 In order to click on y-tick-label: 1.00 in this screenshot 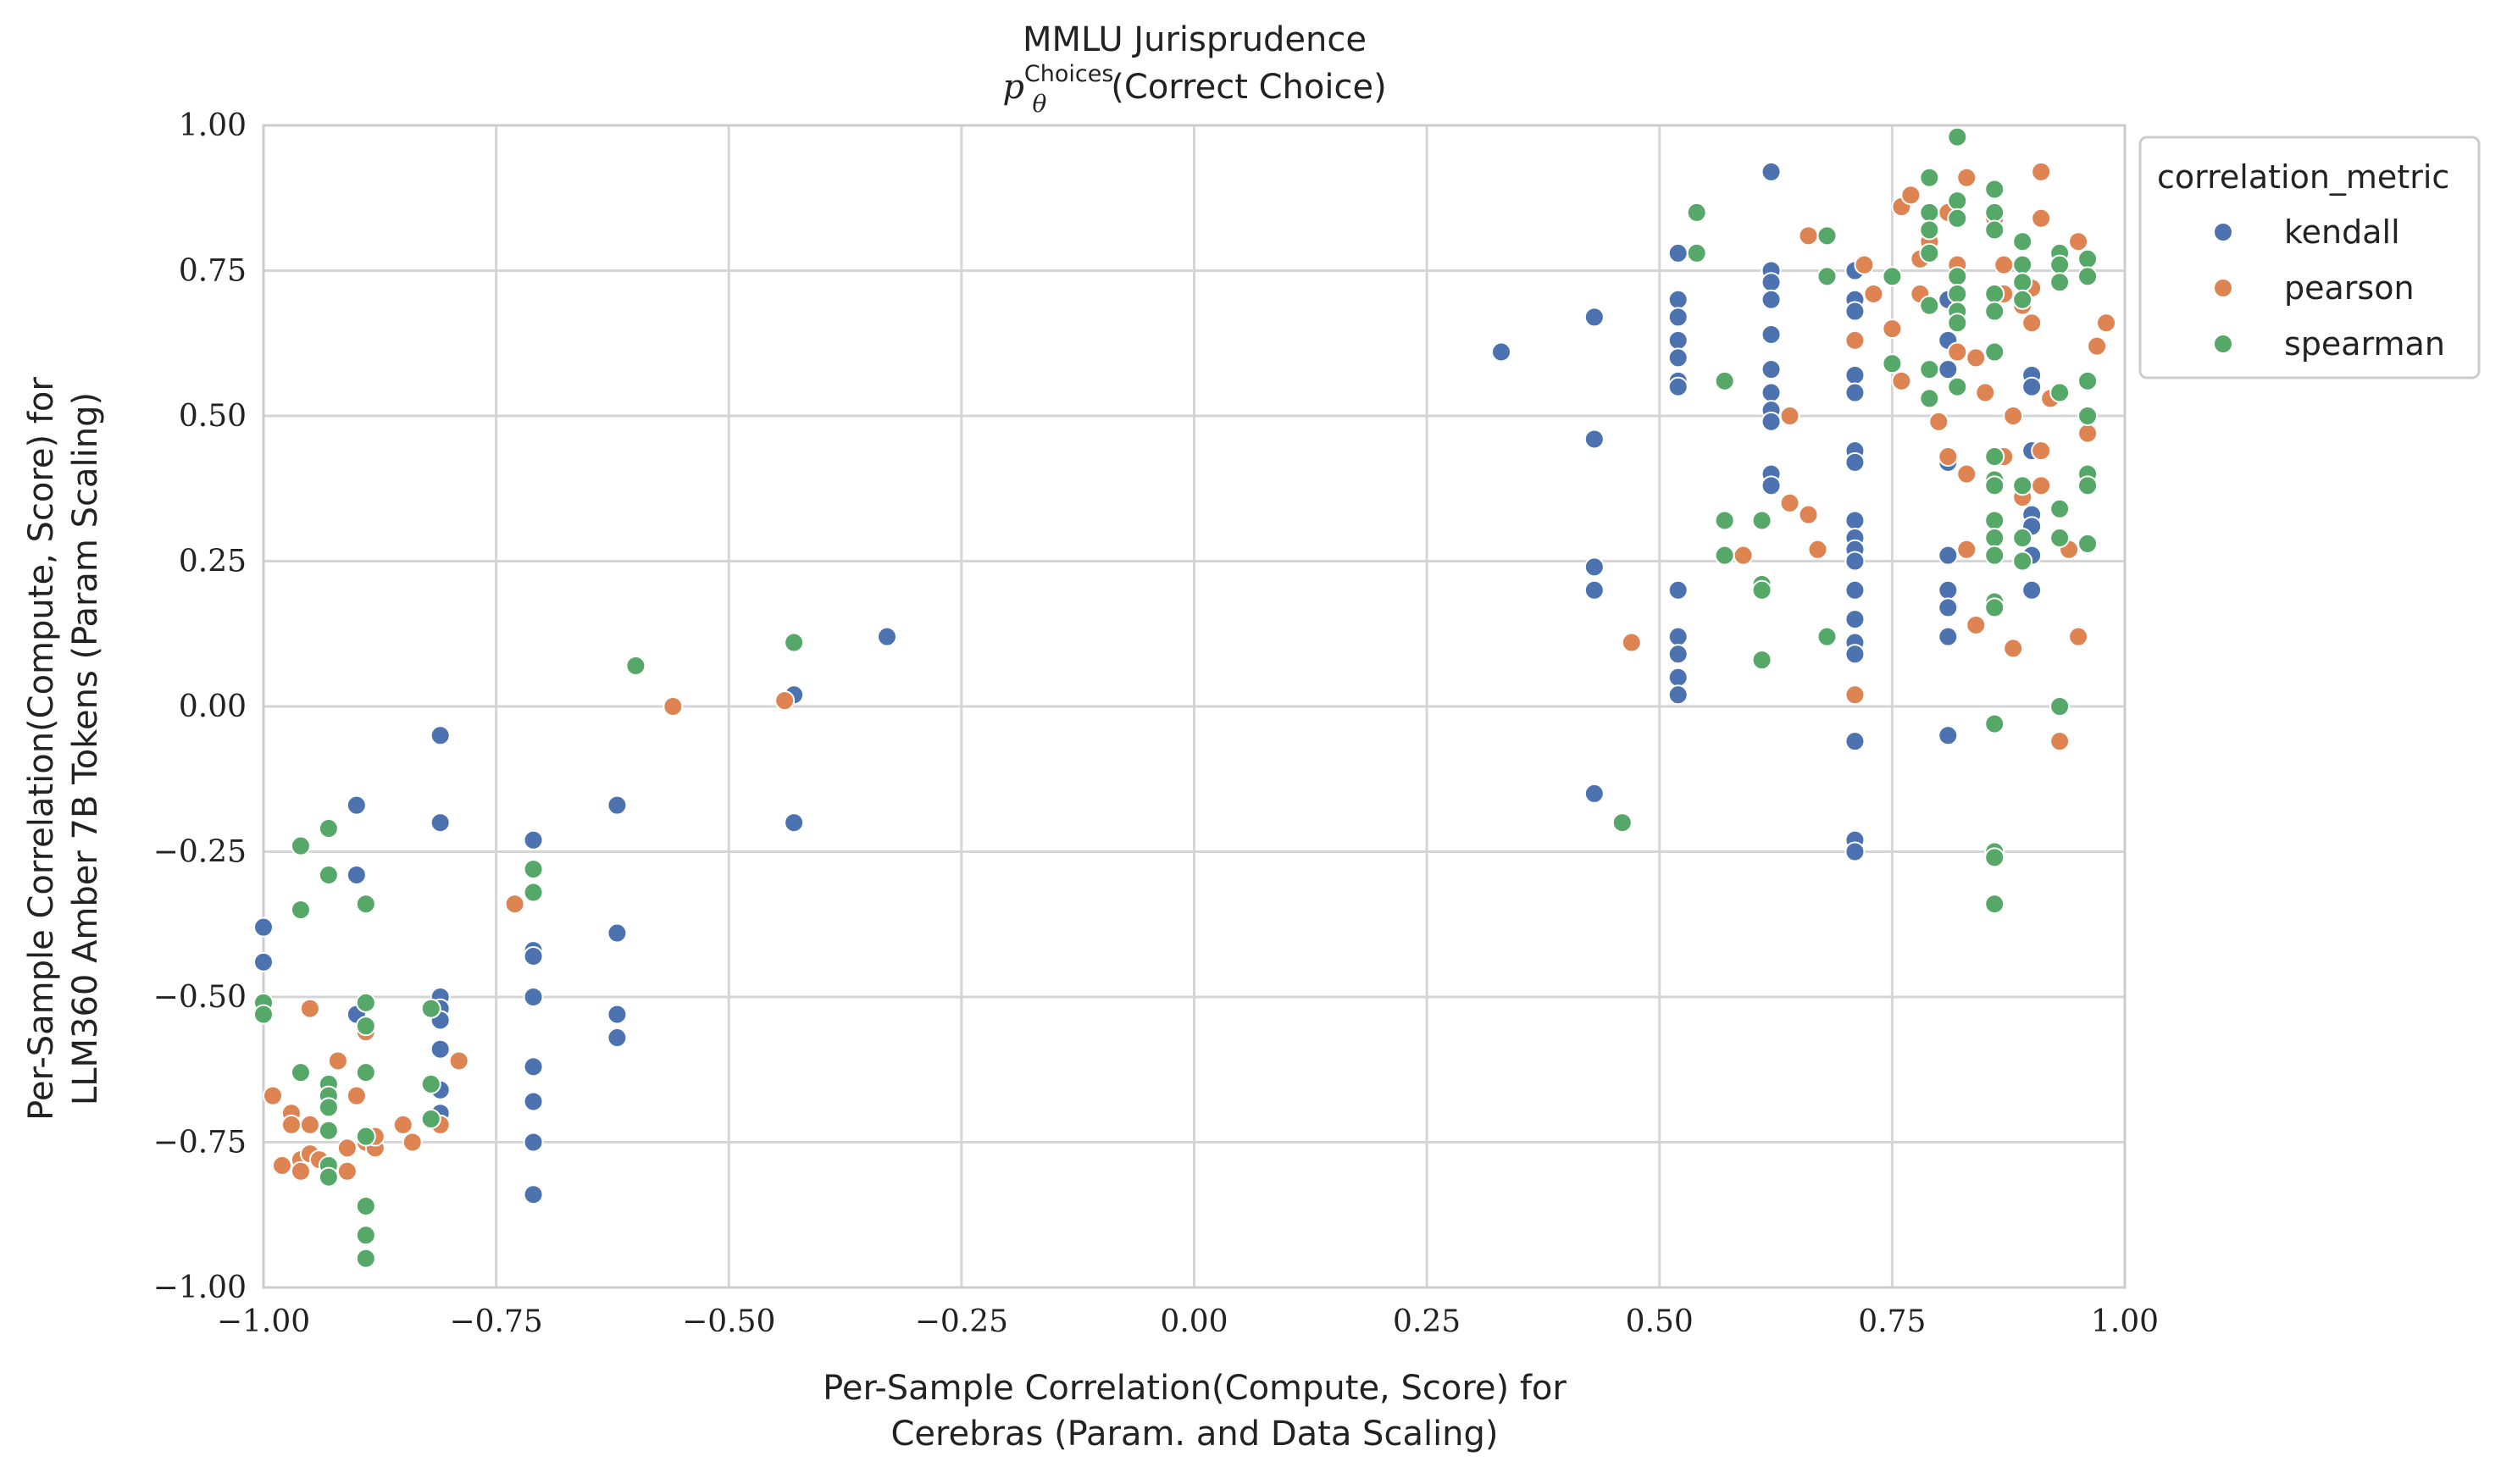, I will do `click(213, 125)`.